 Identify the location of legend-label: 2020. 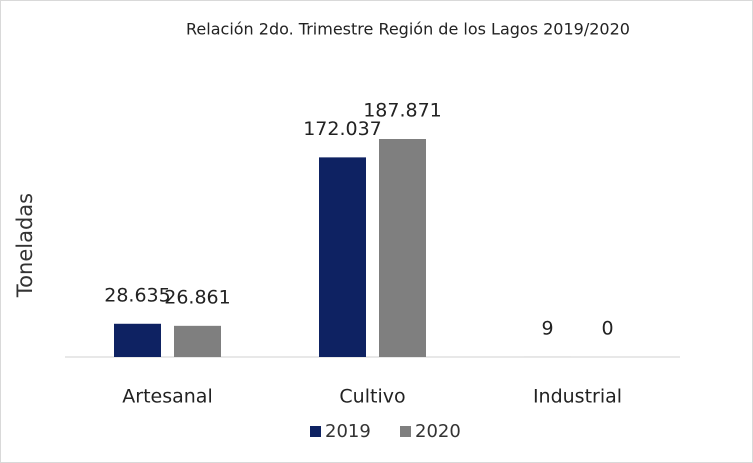
(438, 431).